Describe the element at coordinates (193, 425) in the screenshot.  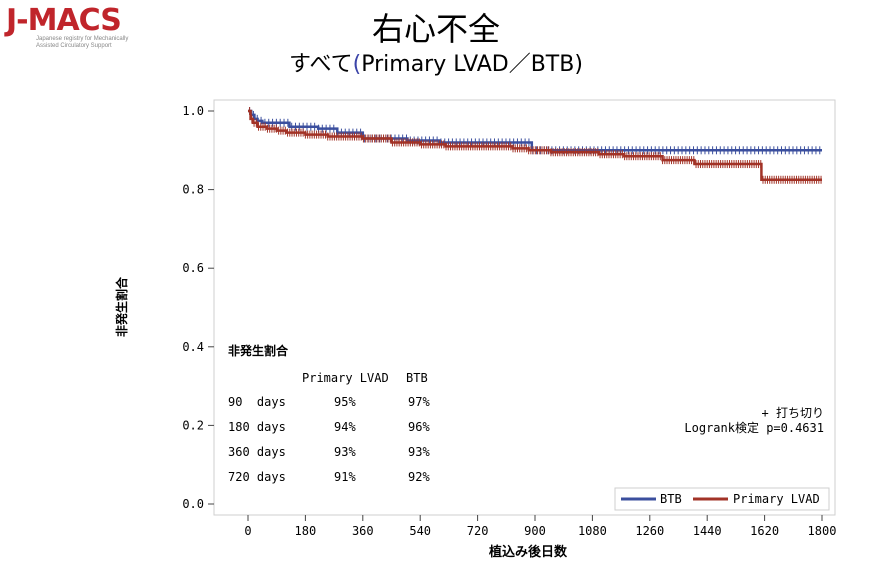
I see `y-tick-label: 0.2` at that location.